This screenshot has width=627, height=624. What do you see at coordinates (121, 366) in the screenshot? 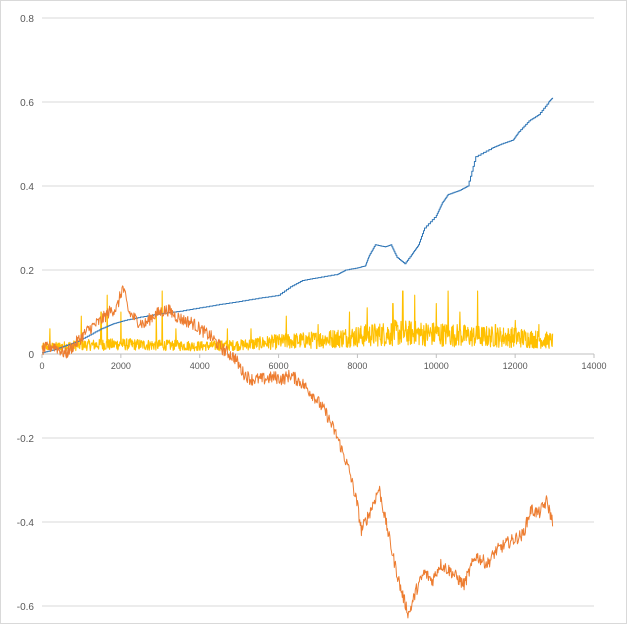
I see `x-tick-label: 2000` at bounding box center [121, 366].